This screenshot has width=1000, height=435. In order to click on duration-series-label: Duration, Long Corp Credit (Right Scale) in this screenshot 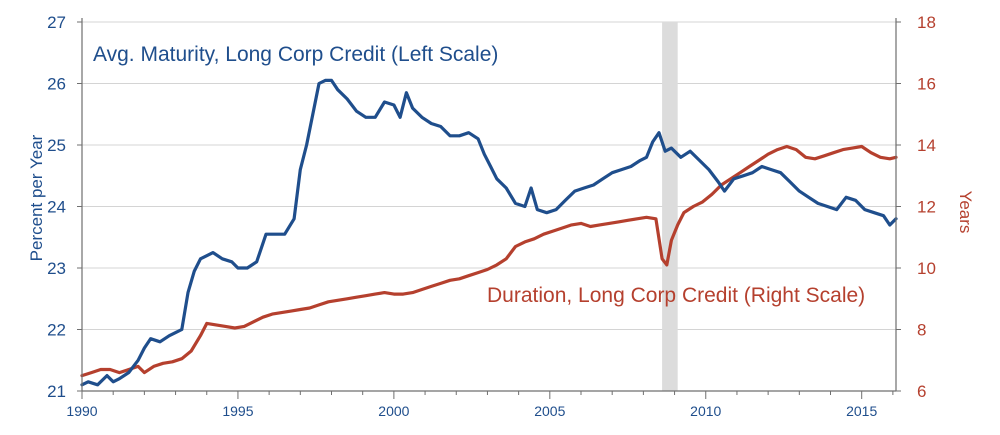, I will do `click(676, 295)`.